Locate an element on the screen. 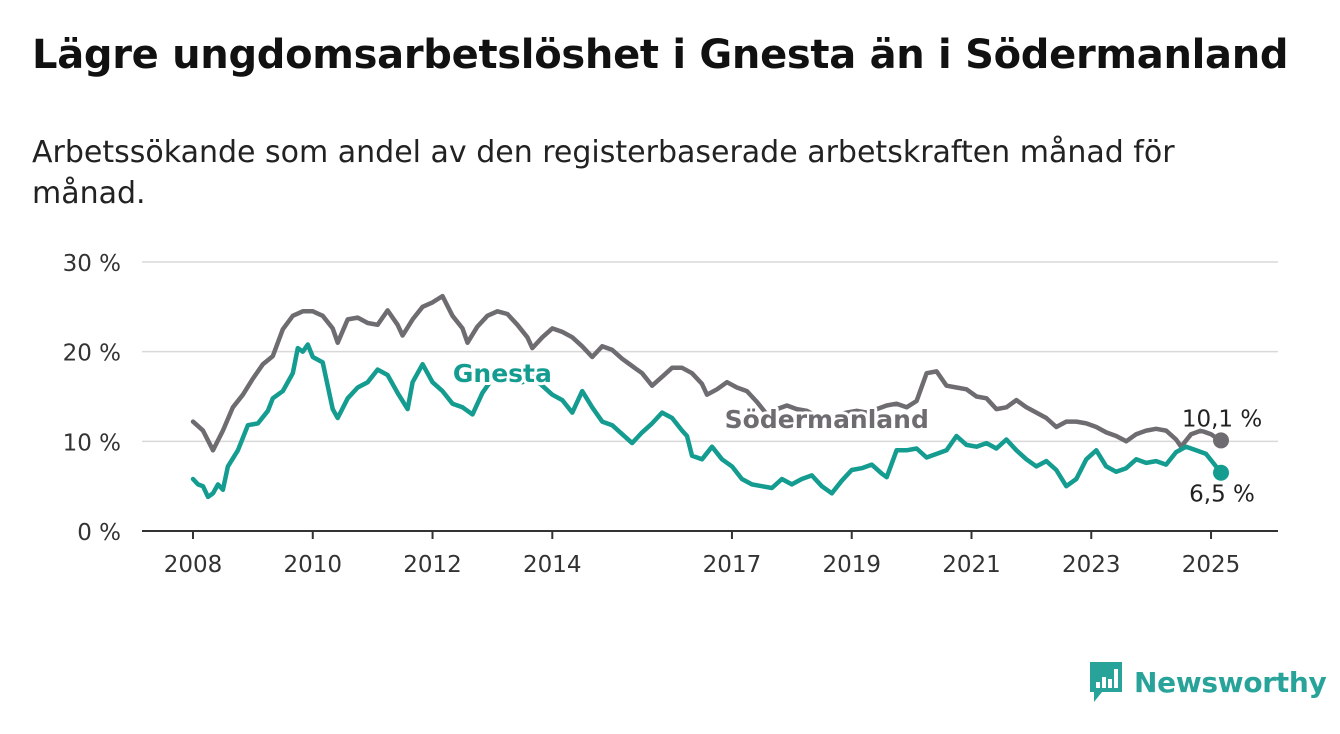 The image size is (1340, 734). x-tick-label: 2017 is located at coordinates (732, 565).